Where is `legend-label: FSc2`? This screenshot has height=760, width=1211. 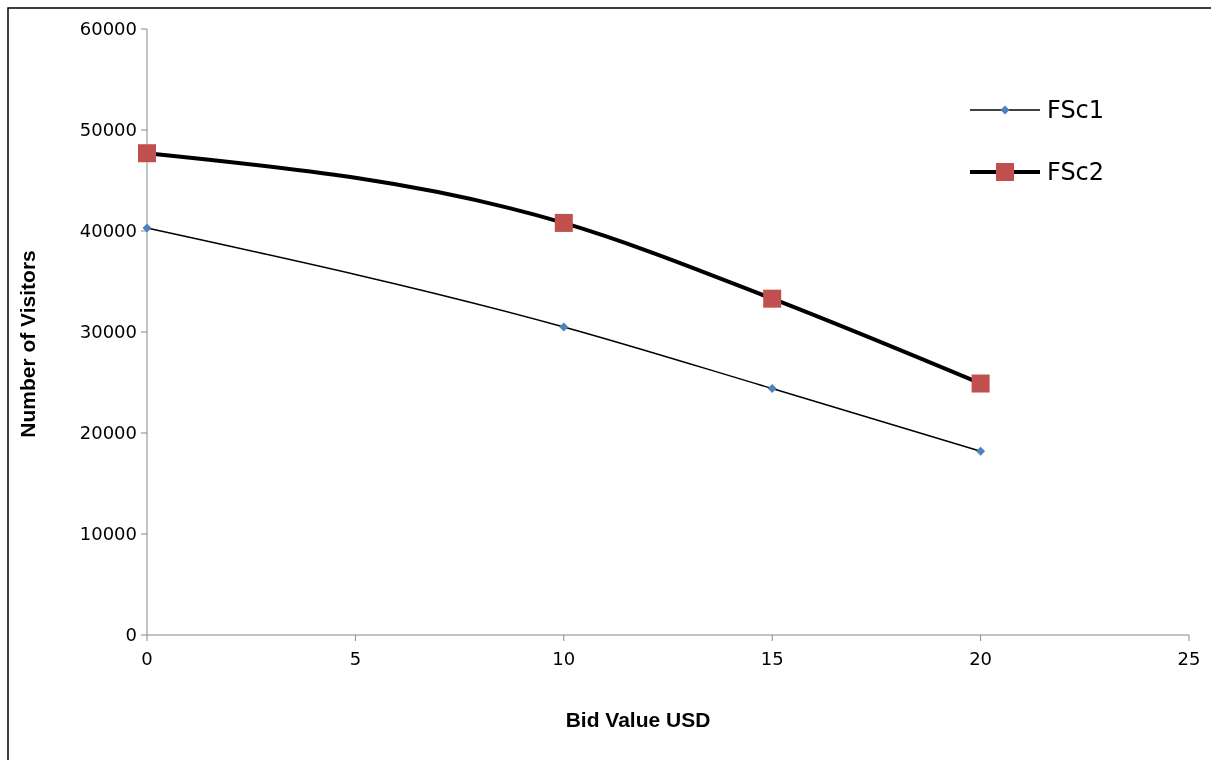
legend-label: FSc2 is located at coordinates (1076, 172).